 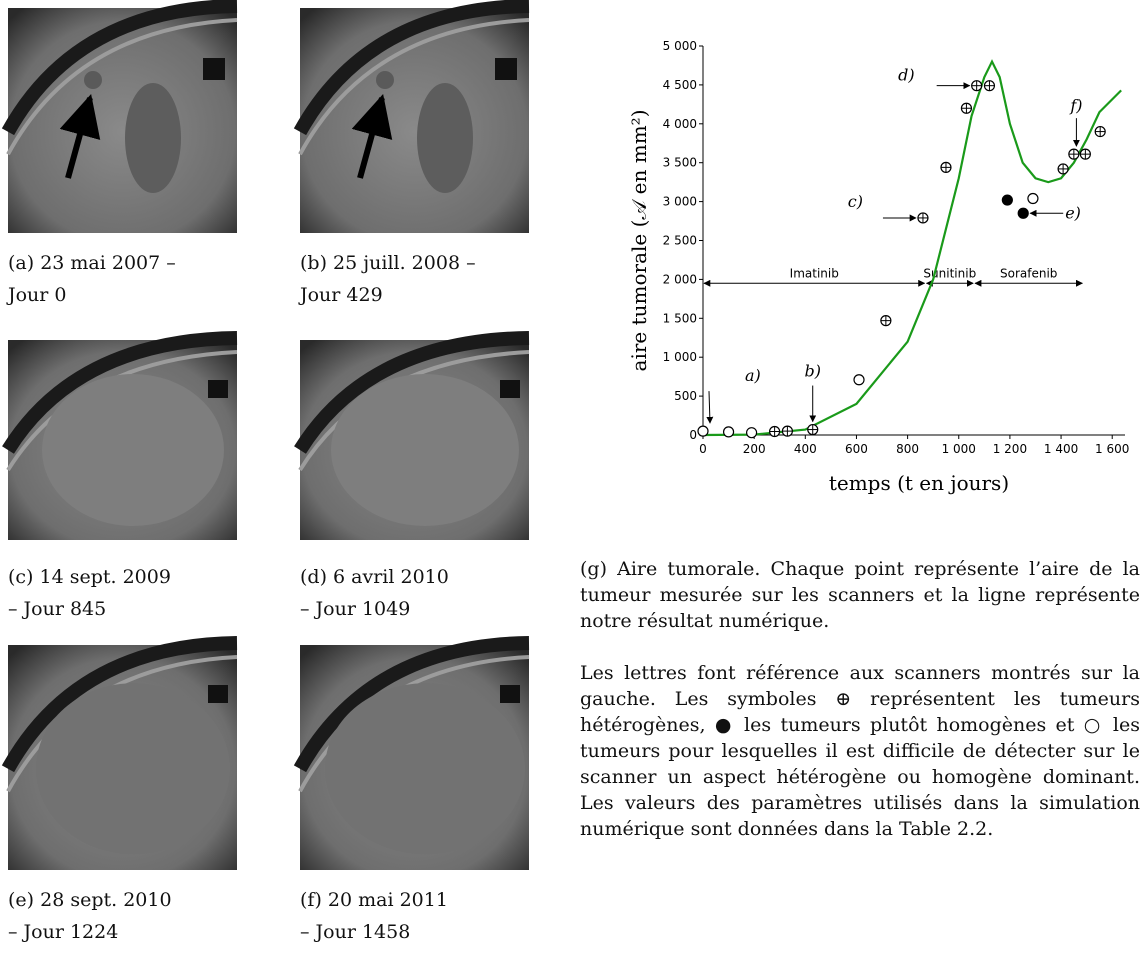 What do you see at coordinates (680, 85) in the screenshot?
I see `y-tick-label: 4 500` at bounding box center [680, 85].